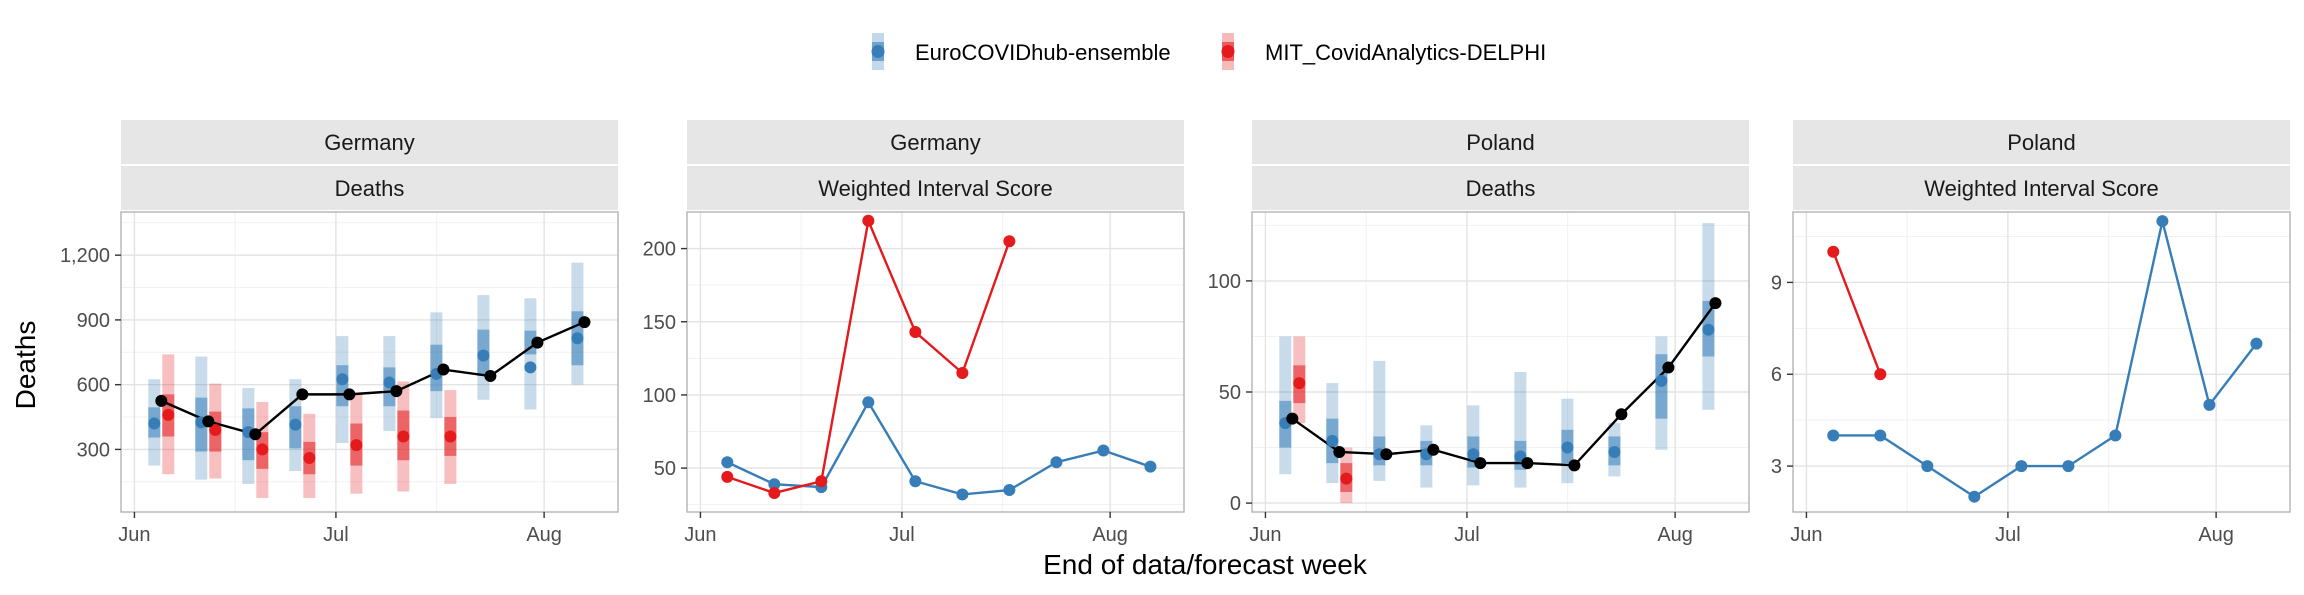 The height and width of the screenshot is (595, 2304). Describe the element at coordinates (659, 250) in the screenshot. I see `y-tick-label: 200` at that location.